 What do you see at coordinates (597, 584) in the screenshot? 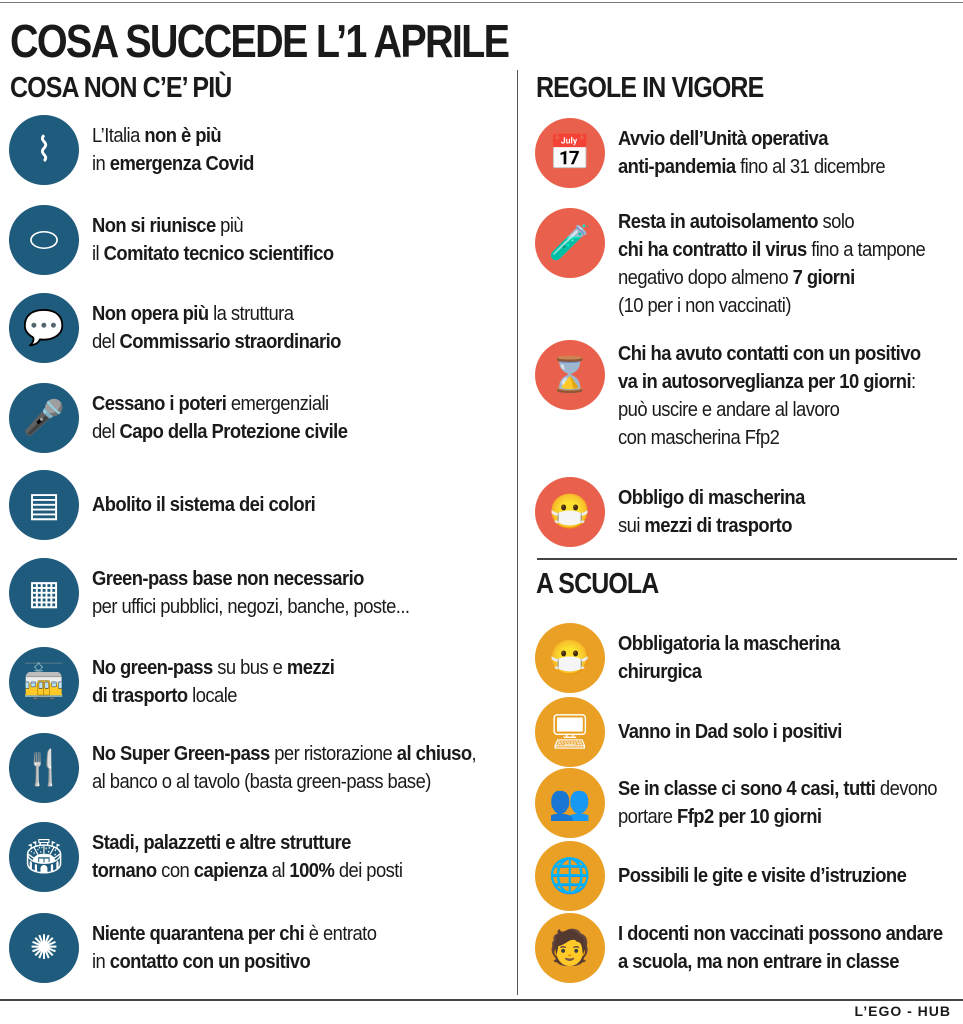
I see `school-heading: A SCUOLA` at bounding box center [597, 584].